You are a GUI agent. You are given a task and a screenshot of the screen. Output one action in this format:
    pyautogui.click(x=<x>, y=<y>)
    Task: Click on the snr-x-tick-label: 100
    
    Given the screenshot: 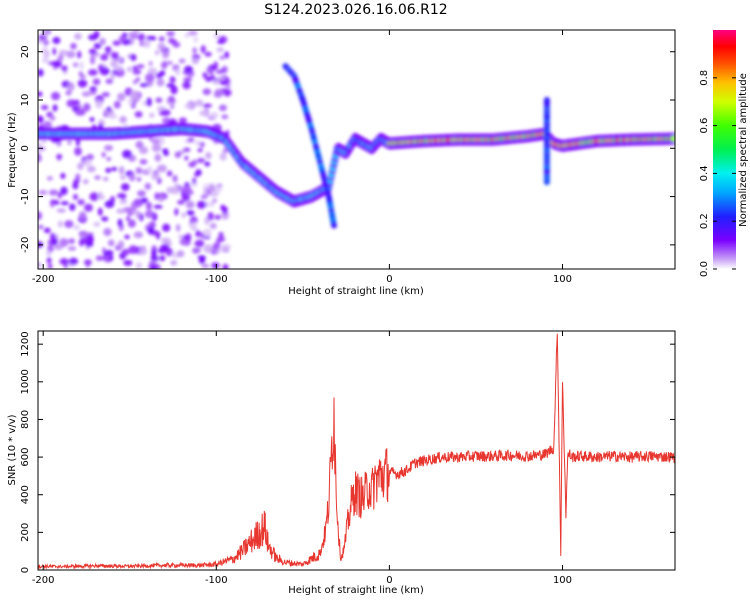 What is the action you would take?
    pyautogui.click(x=562, y=580)
    